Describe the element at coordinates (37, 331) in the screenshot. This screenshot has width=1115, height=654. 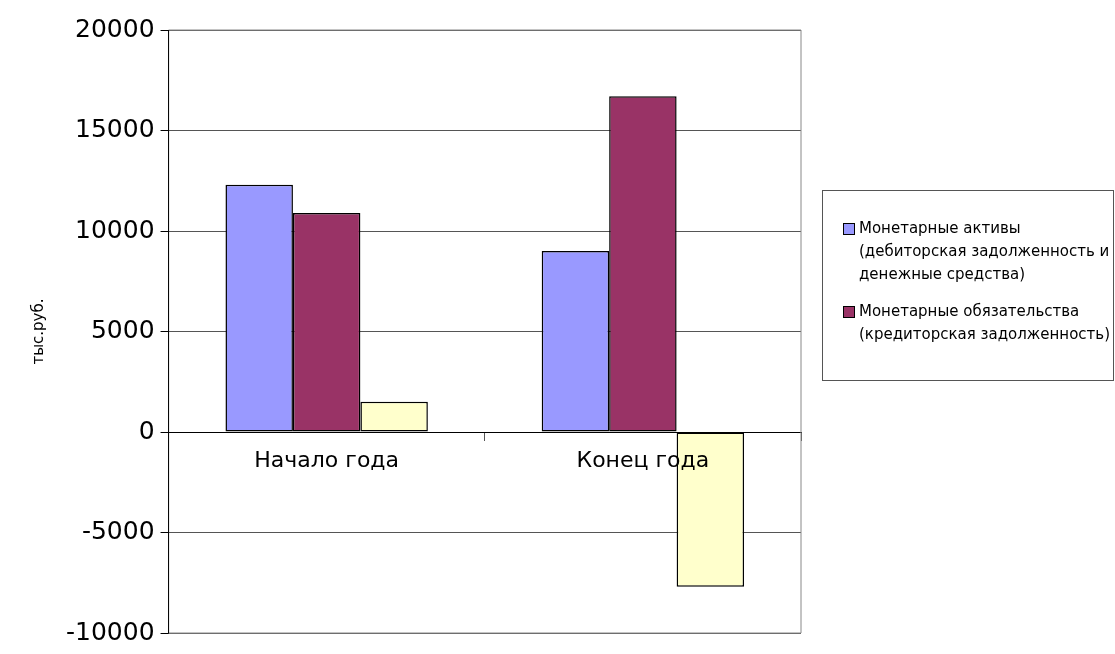
I see `y-axis-title: тыс.руб.` at that location.